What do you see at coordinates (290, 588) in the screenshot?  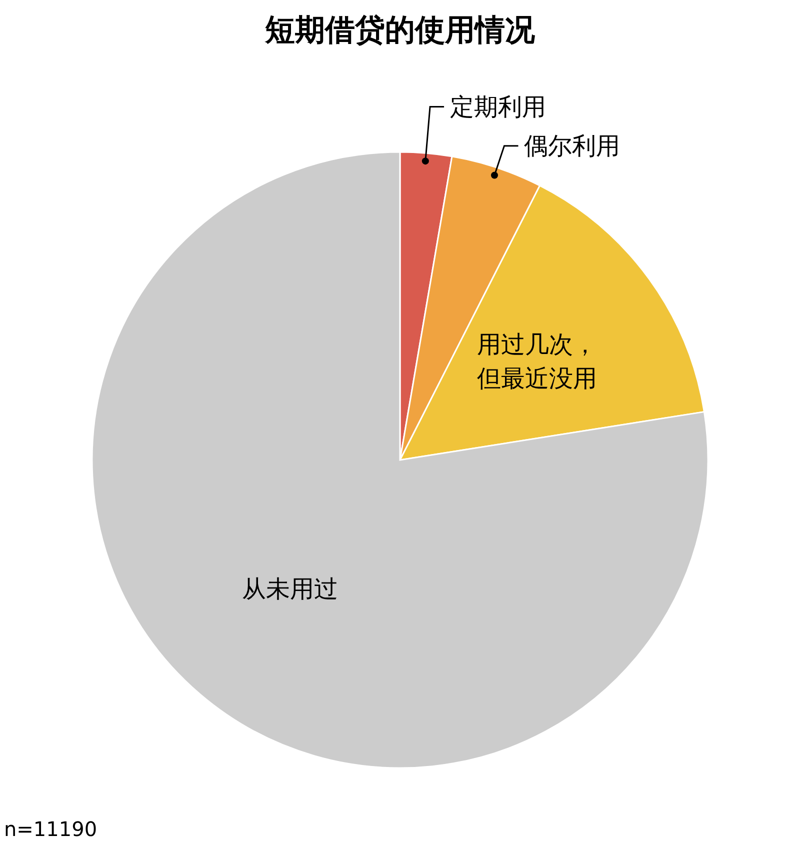 I see `slice-label: 从未用过` at bounding box center [290, 588].